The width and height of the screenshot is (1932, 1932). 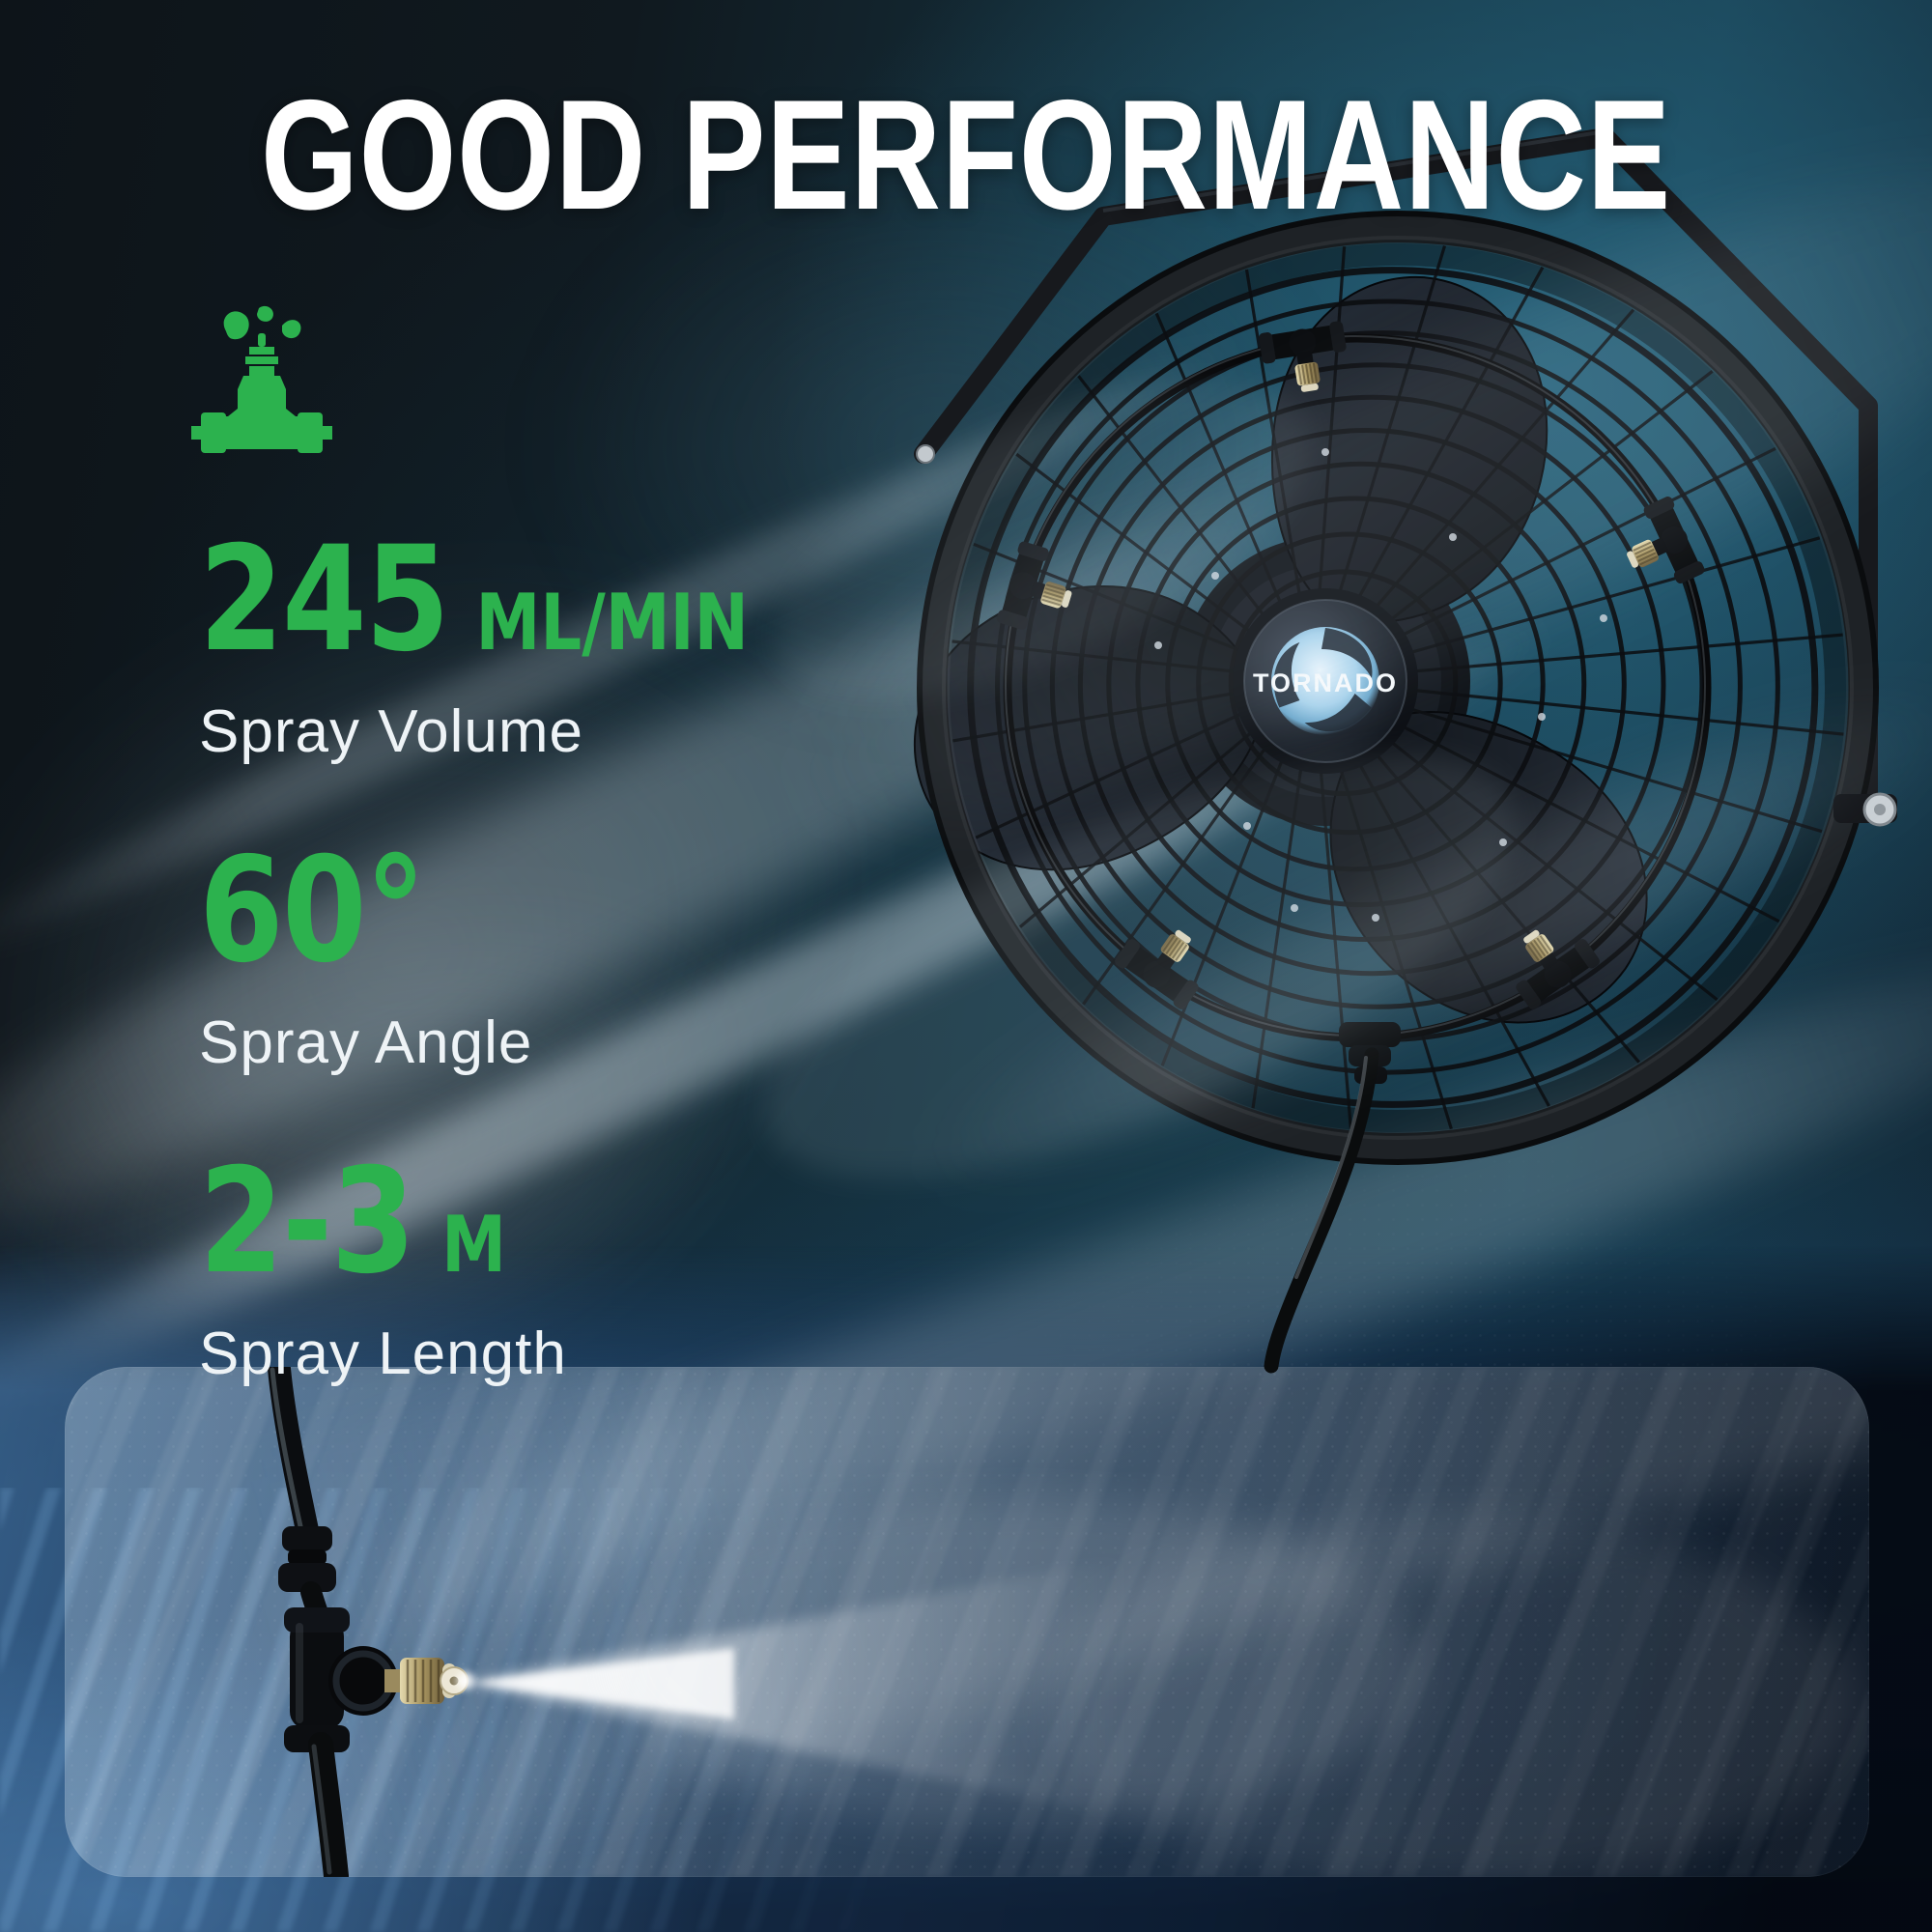 I want to click on nozzle-tube-upper, so click(x=293, y=1454).